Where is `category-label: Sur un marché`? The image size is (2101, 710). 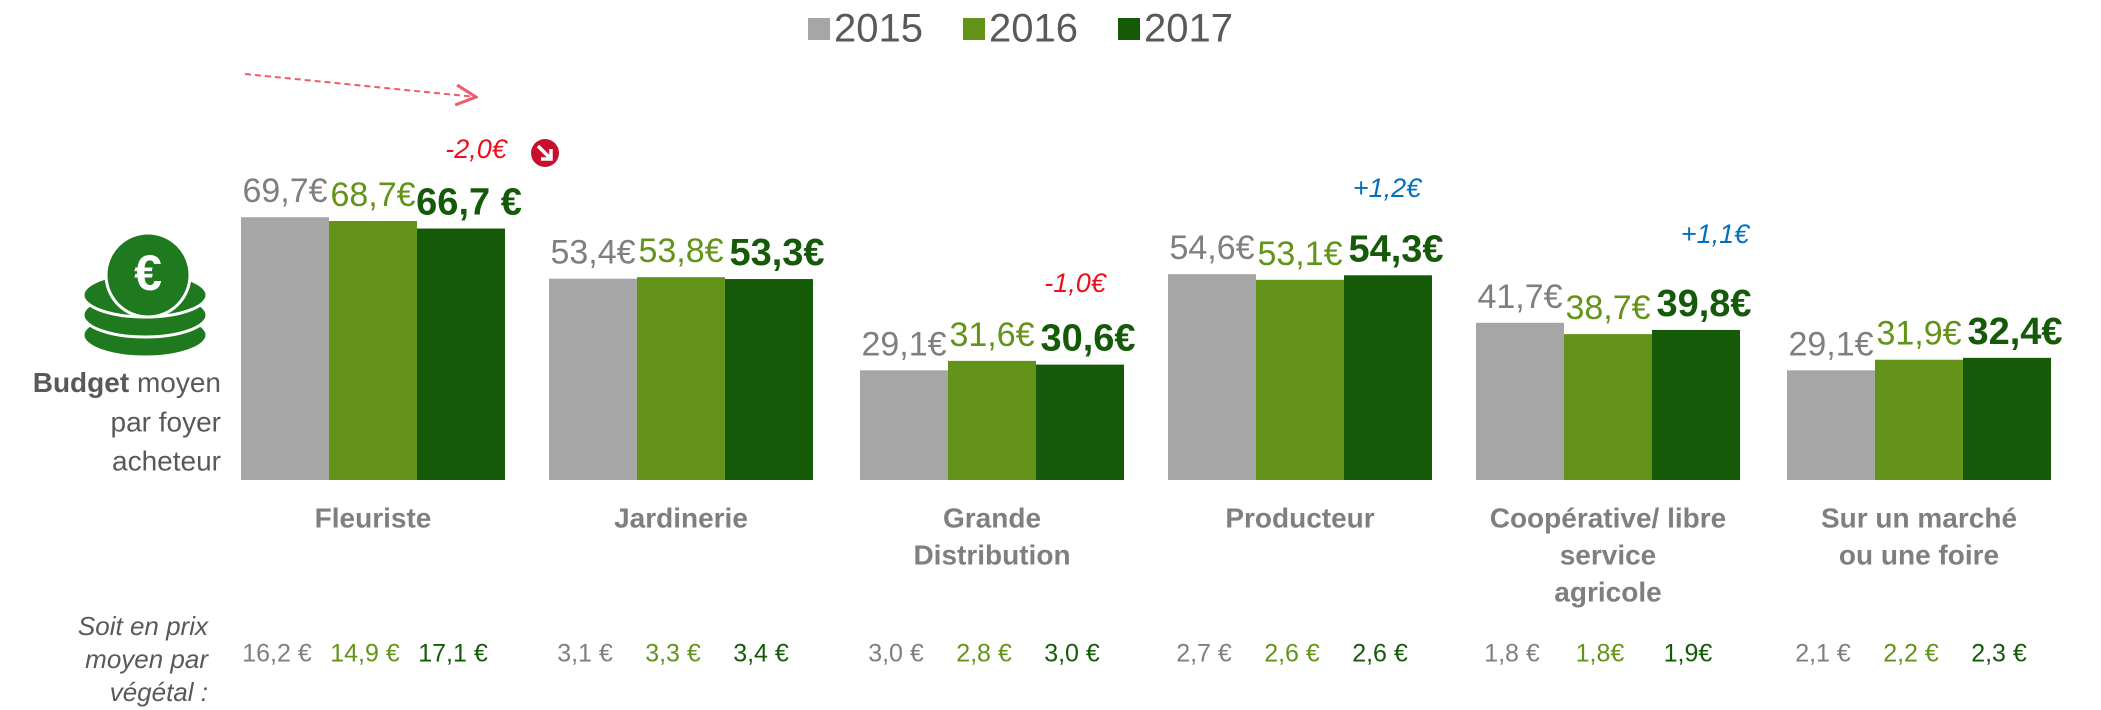
category-label: Sur un marché is located at coordinates (1919, 517).